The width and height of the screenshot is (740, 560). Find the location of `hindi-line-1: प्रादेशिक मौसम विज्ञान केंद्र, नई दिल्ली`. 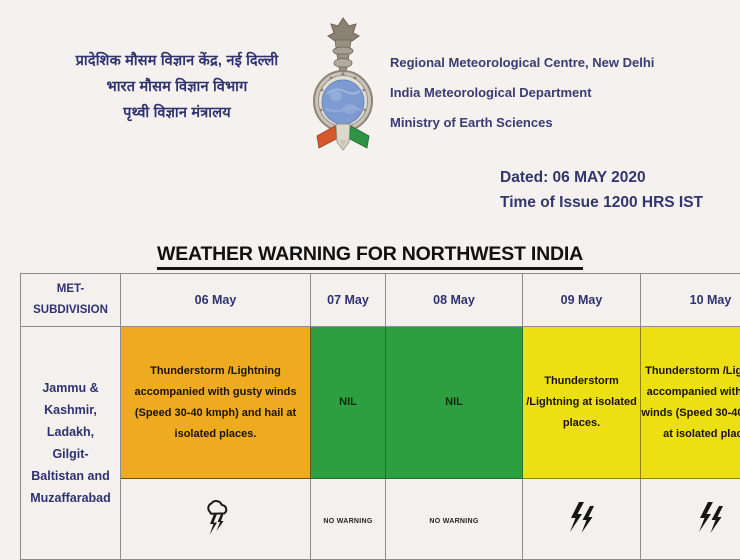

hindi-line-1: प्रादेशिक मौसम विज्ञान केंद्र, नई दिल्ली is located at coordinates (177, 61).